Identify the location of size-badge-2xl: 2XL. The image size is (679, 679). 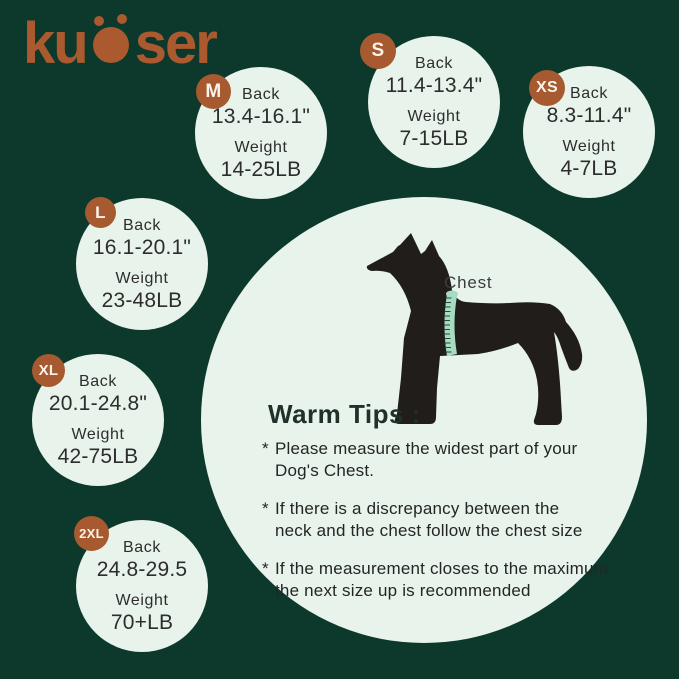
(91, 533).